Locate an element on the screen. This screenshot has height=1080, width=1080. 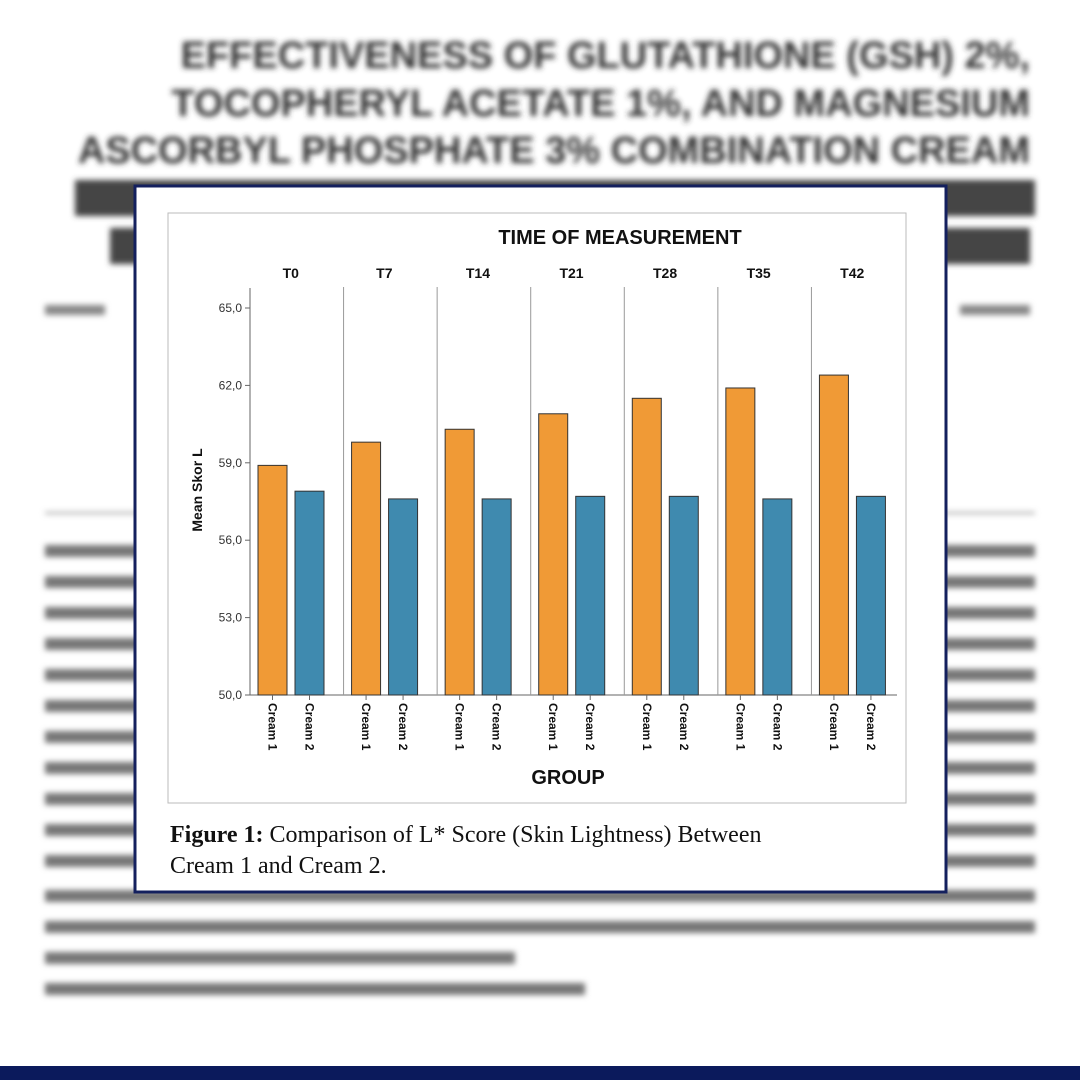
chart-title: TIME OF MEASUREMENT is located at coordinates (619, 238).